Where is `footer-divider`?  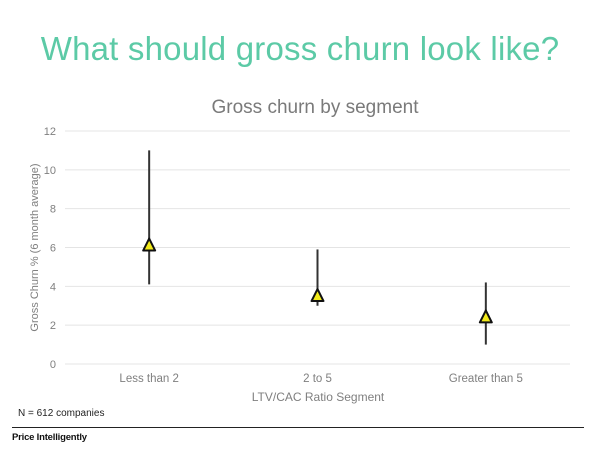
footer-divider is located at coordinates (298, 427).